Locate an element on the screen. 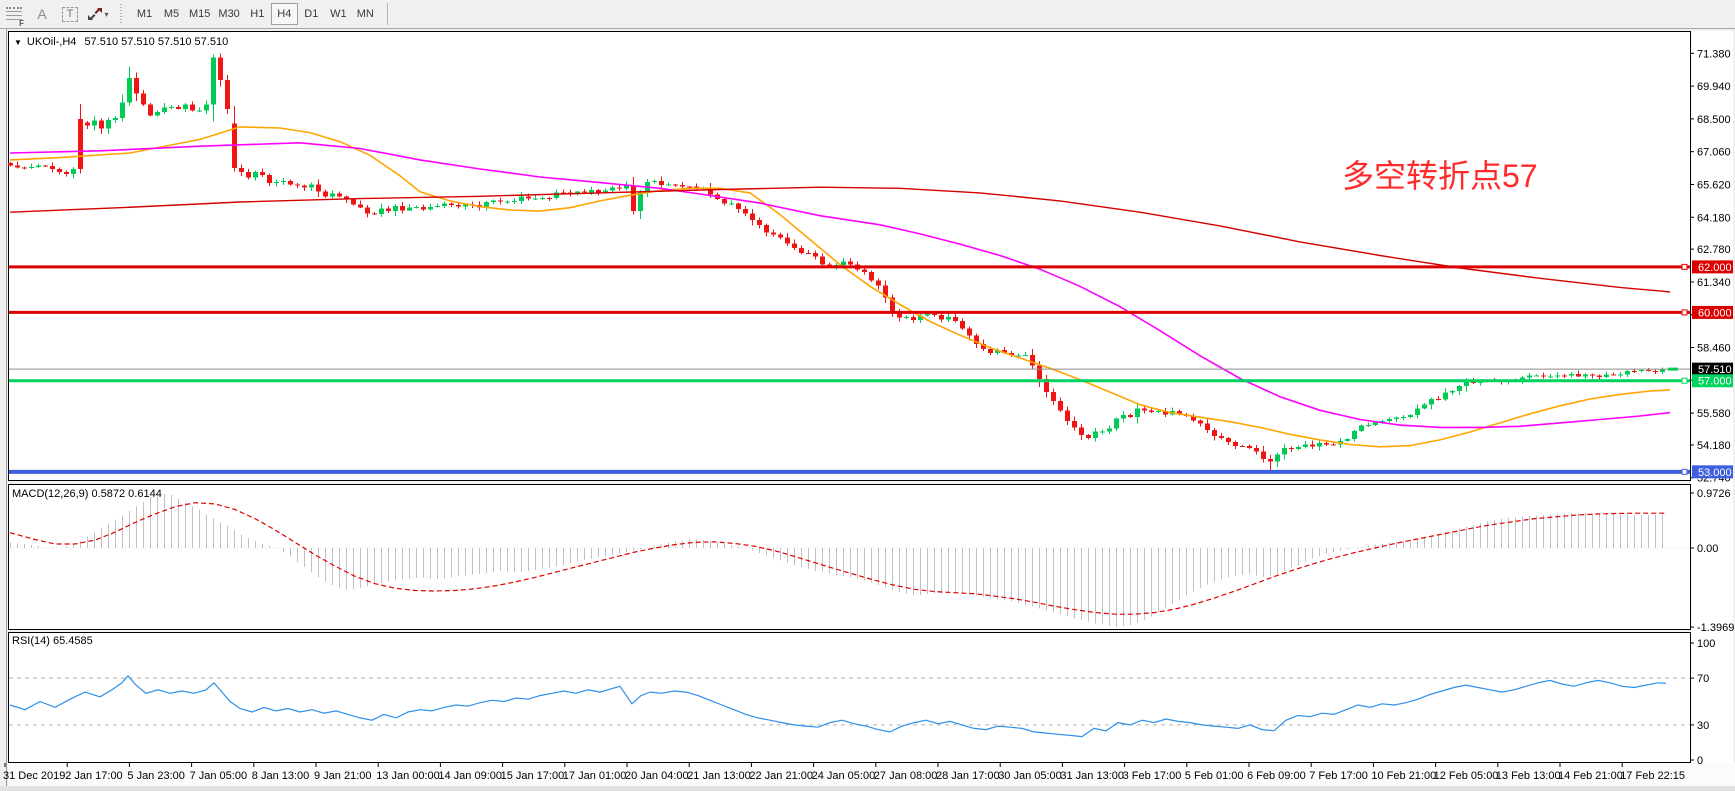 This screenshot has width=1735, height=791. svg-text: 69.940 is located at coordinates (1714, 87).